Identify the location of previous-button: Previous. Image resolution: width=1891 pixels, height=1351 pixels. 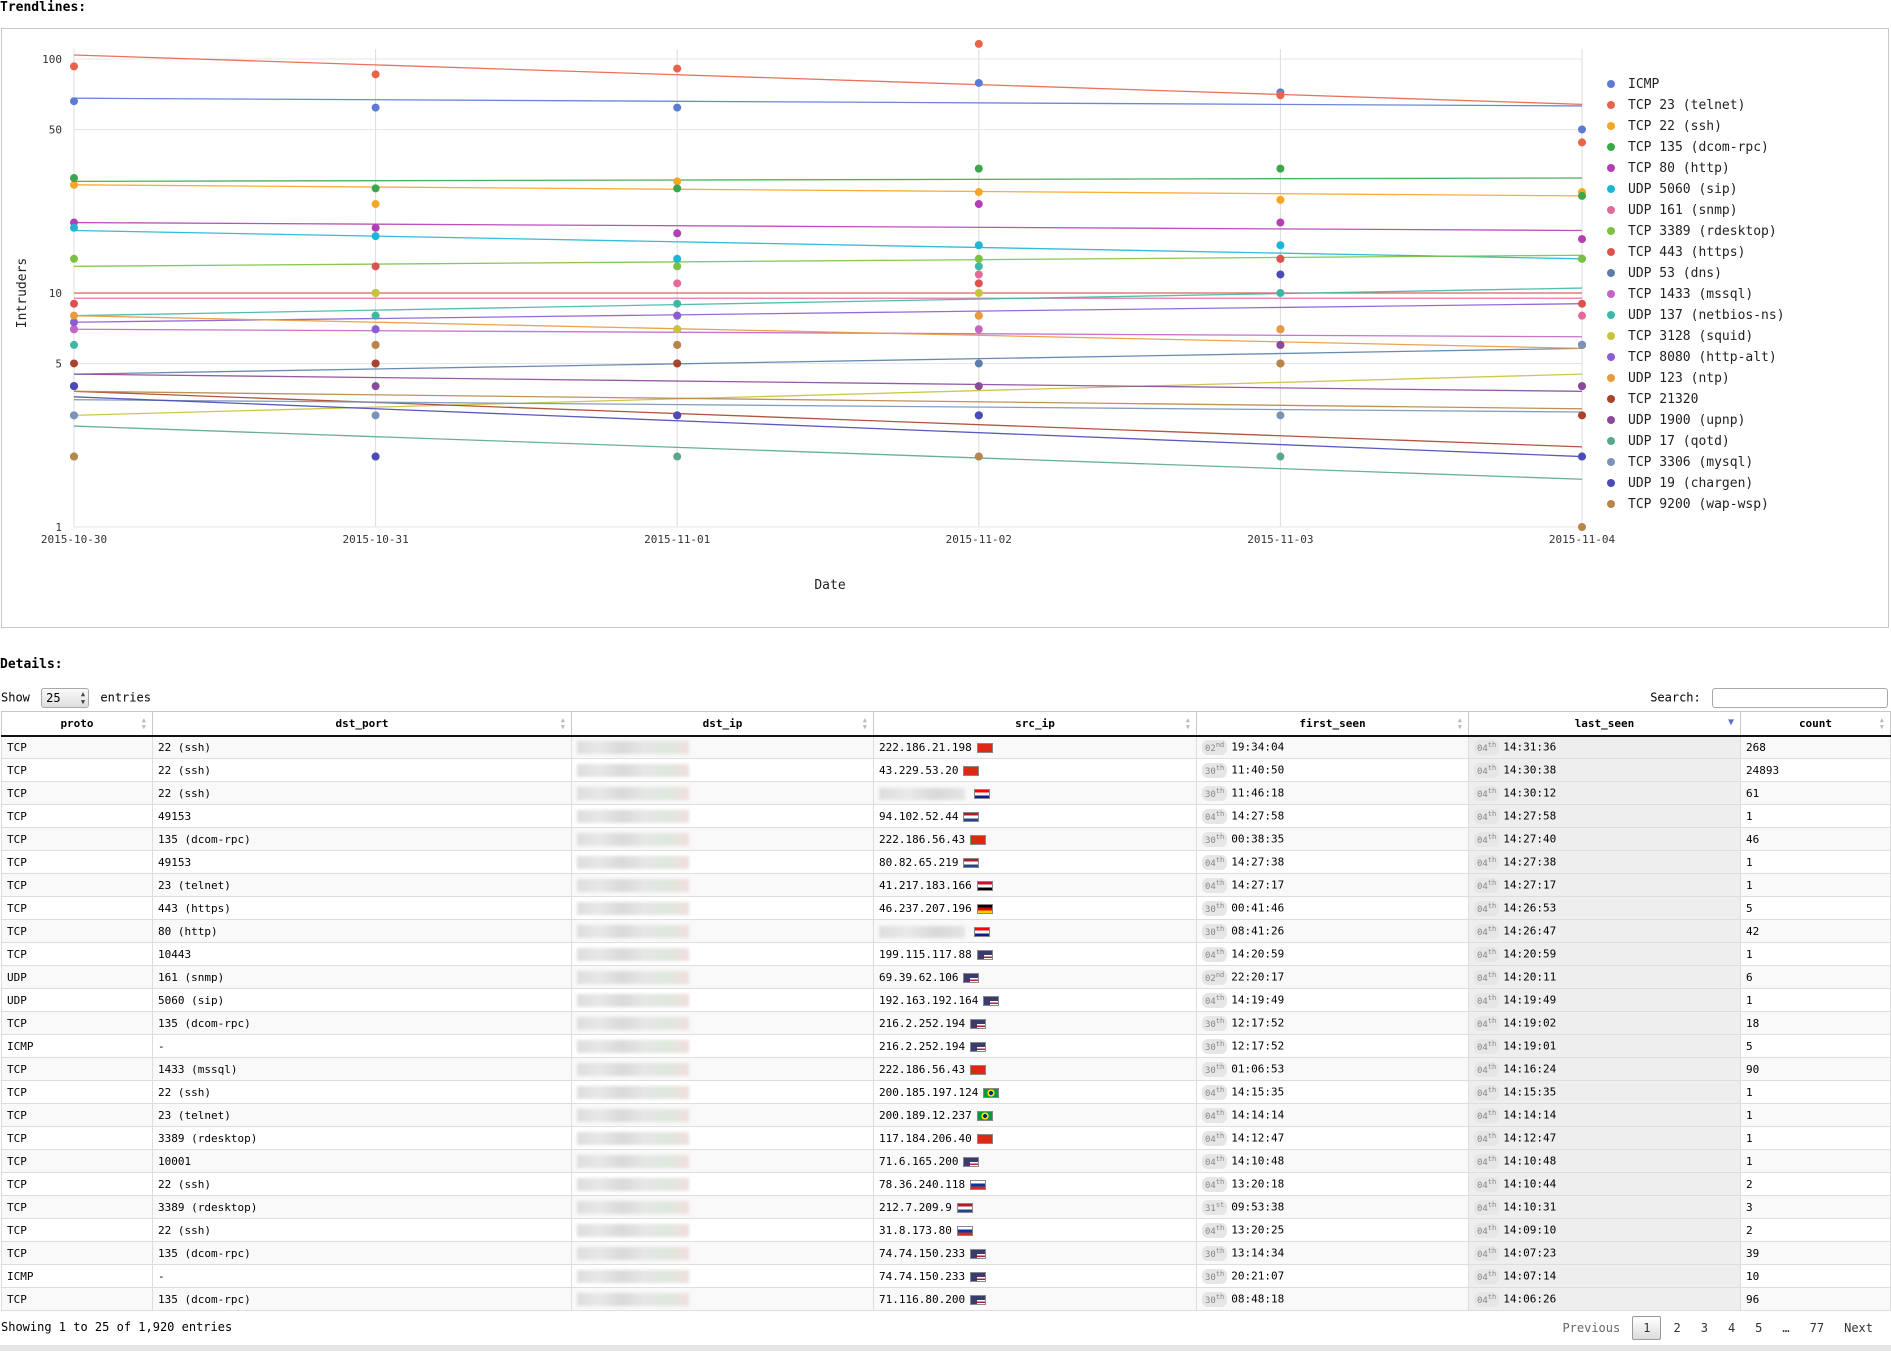
(1591, 1328).